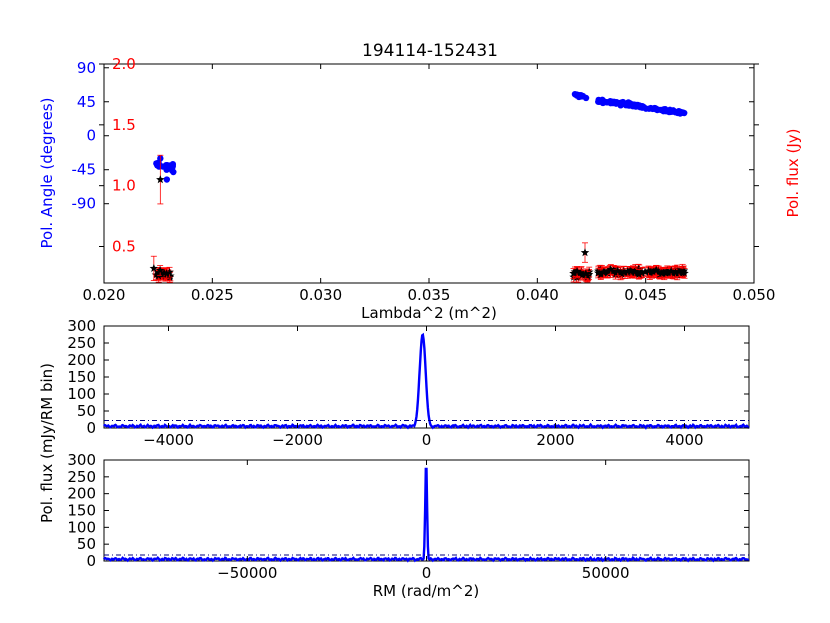 This screenshot has height=623, width=830. I want to click on y-tick-label: -90, so click(84, 204).